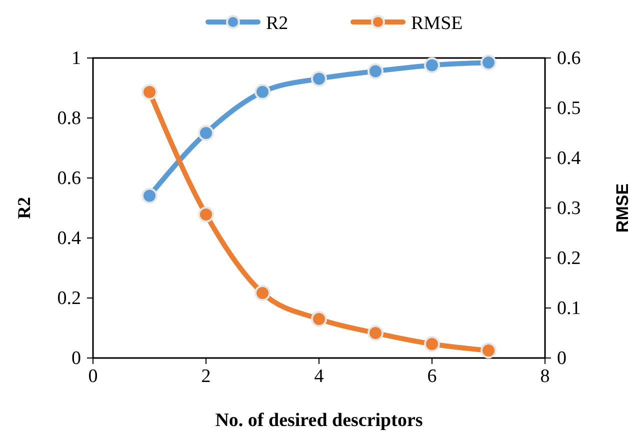  I want to click on y-tick-label: 0.6, so click(69, 178).